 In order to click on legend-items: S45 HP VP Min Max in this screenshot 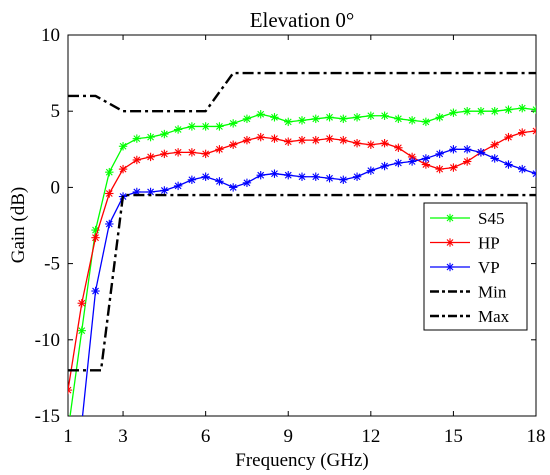, I will do `click(470, 267)`.